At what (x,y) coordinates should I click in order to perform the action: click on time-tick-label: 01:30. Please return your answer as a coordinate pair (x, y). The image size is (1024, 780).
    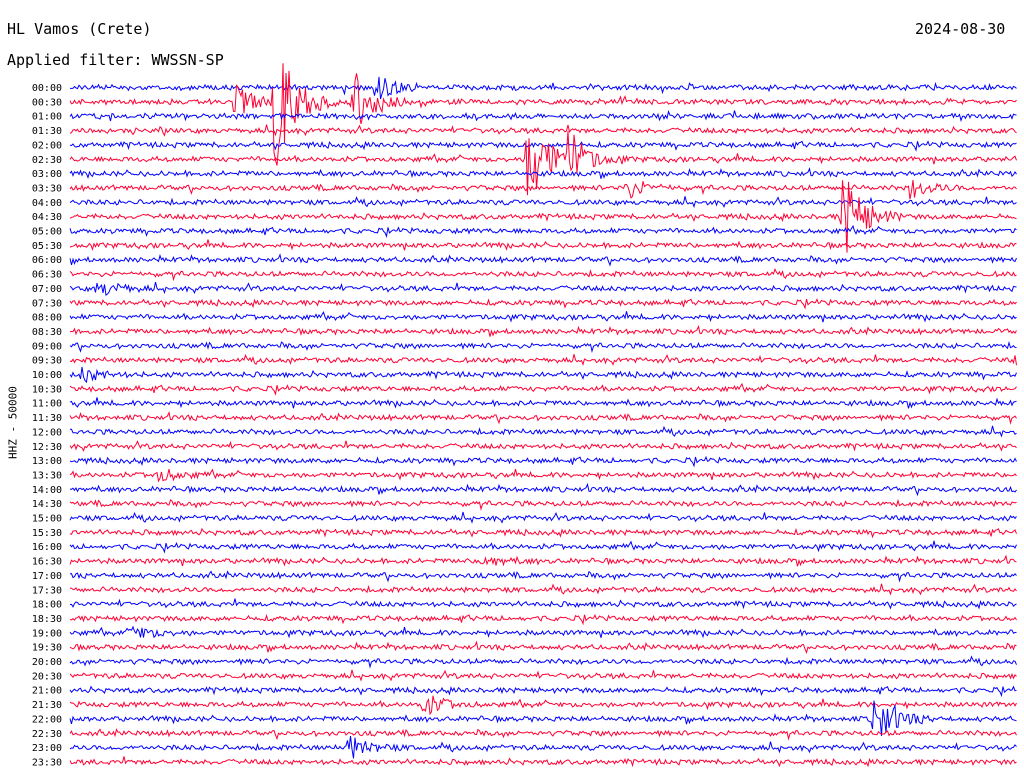
    Looking at the image, I should click on (47, 131).